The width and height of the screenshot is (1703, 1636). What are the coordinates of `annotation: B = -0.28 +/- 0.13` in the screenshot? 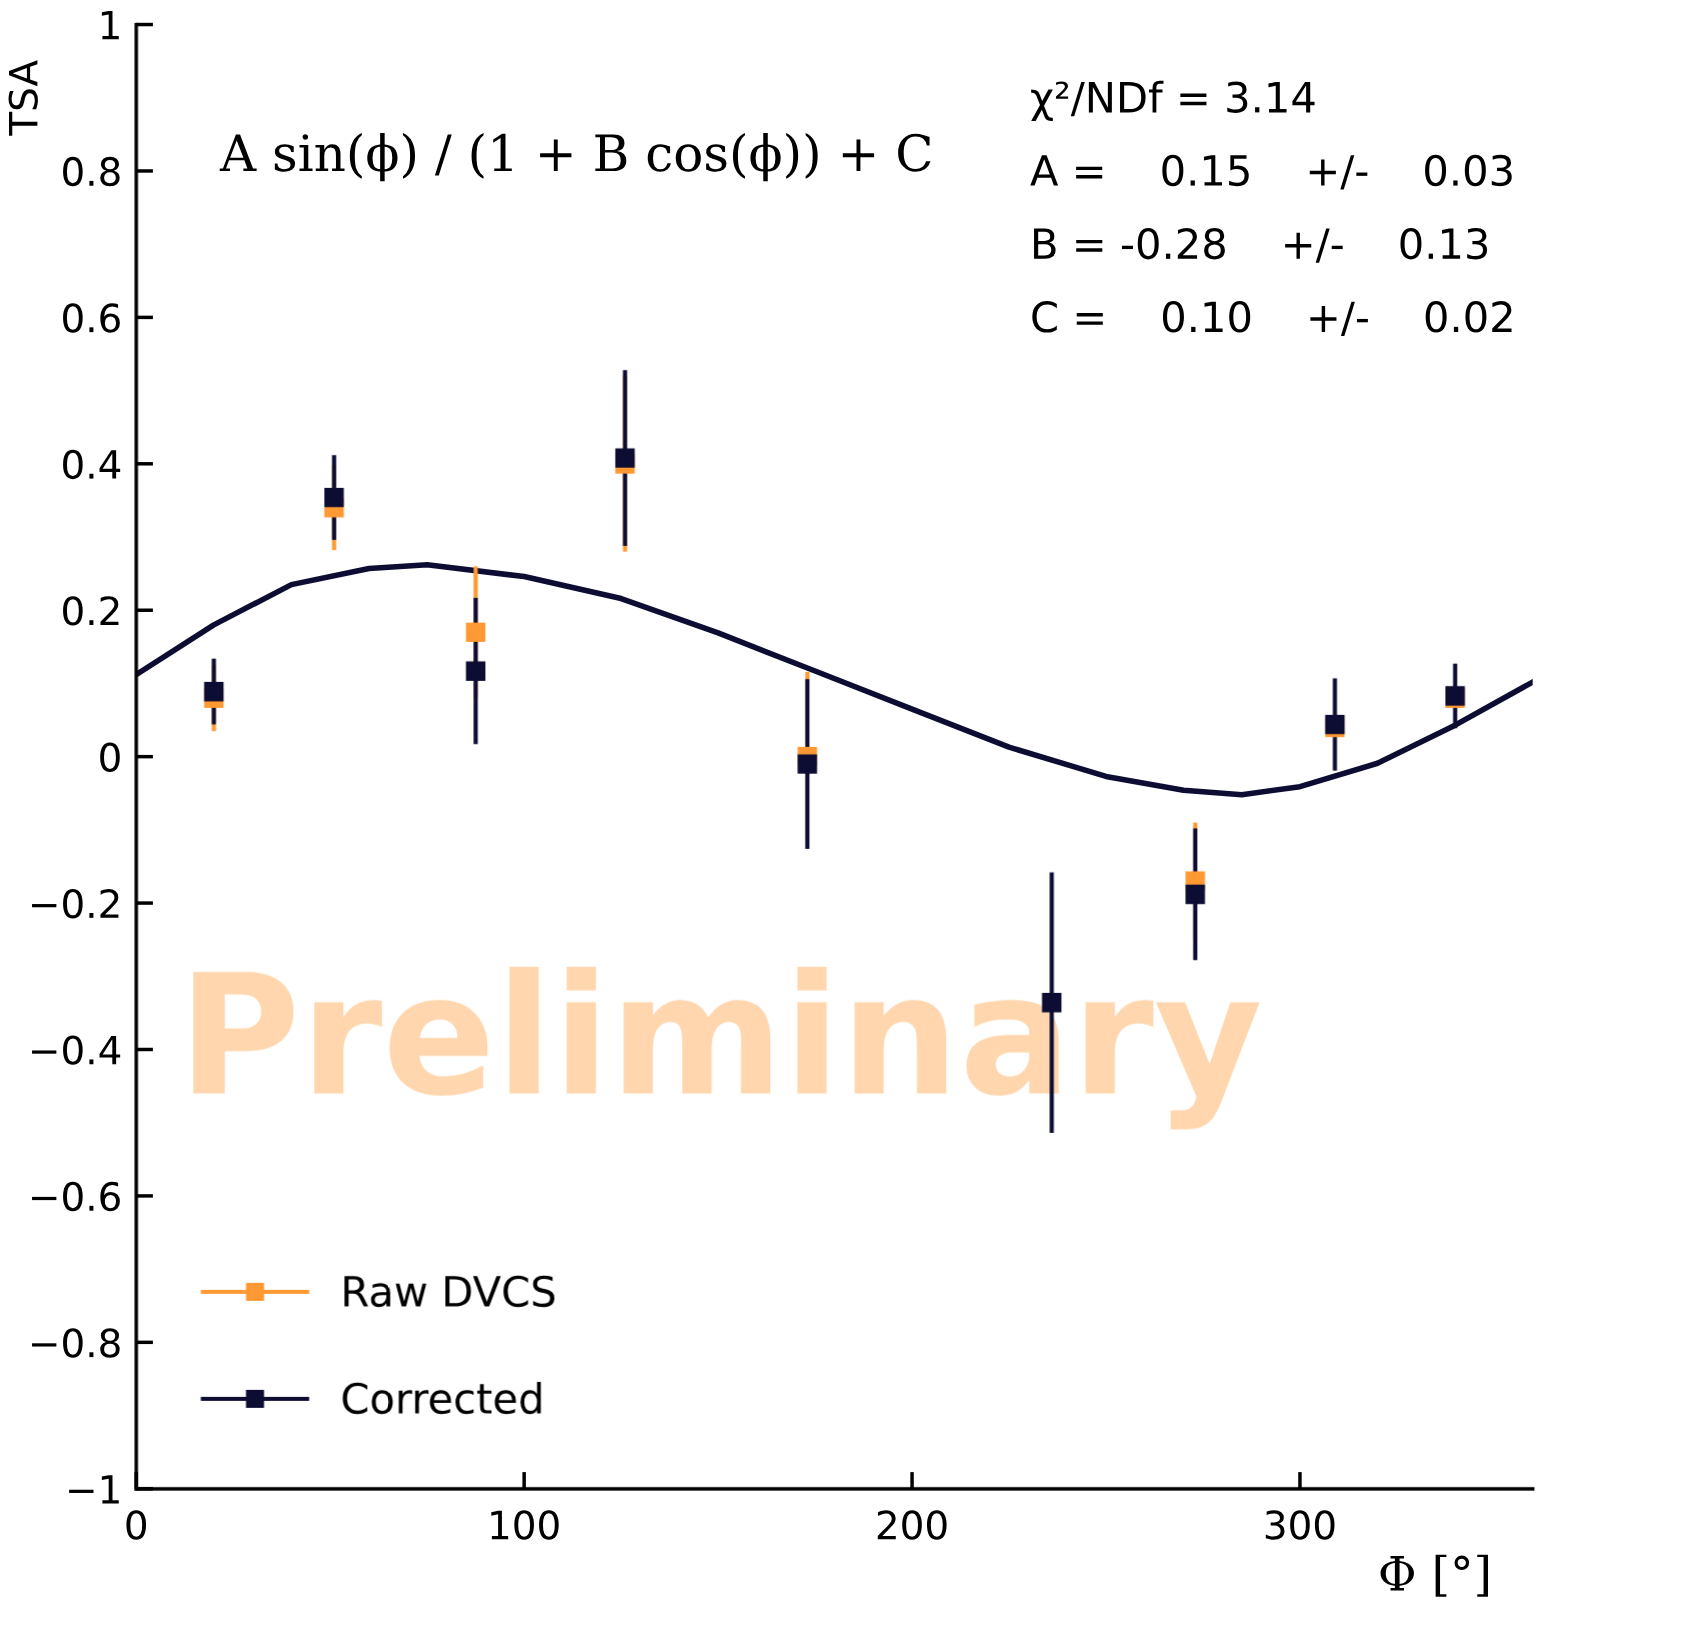 It's located at (1261, 245).